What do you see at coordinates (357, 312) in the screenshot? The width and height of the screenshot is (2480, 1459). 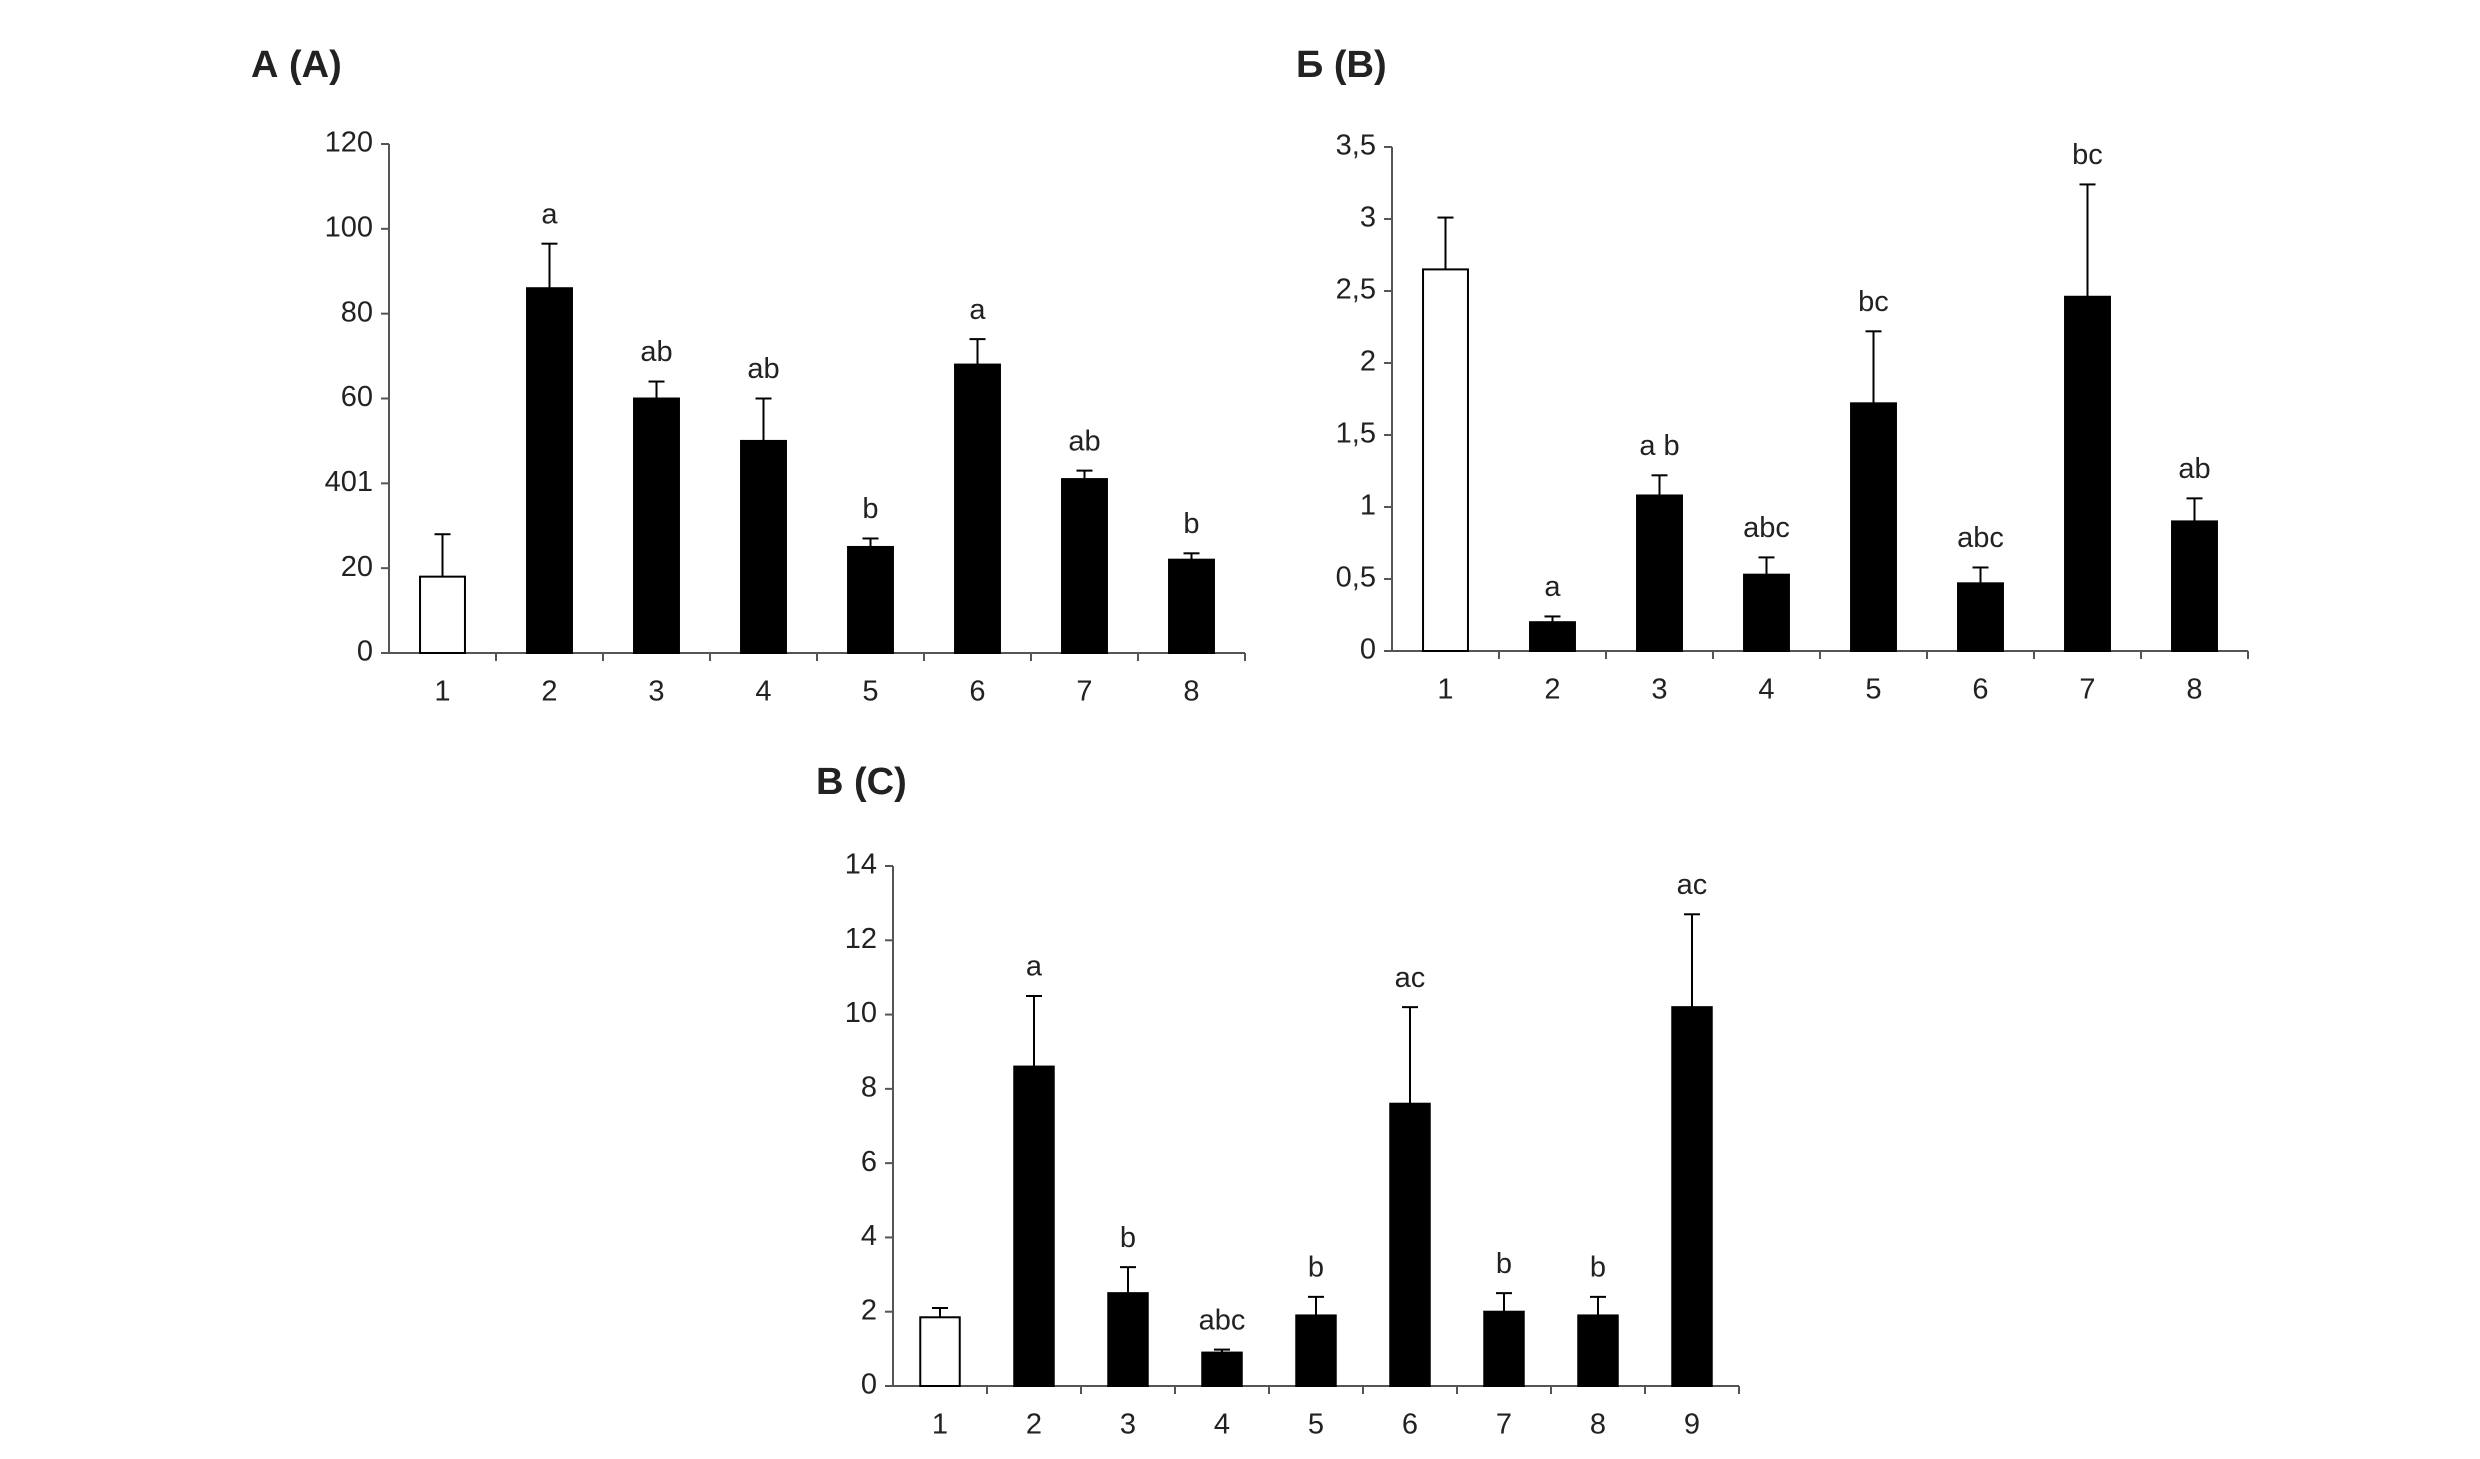 I see `y-tick-label: 80` at bounding box center [357, 312].